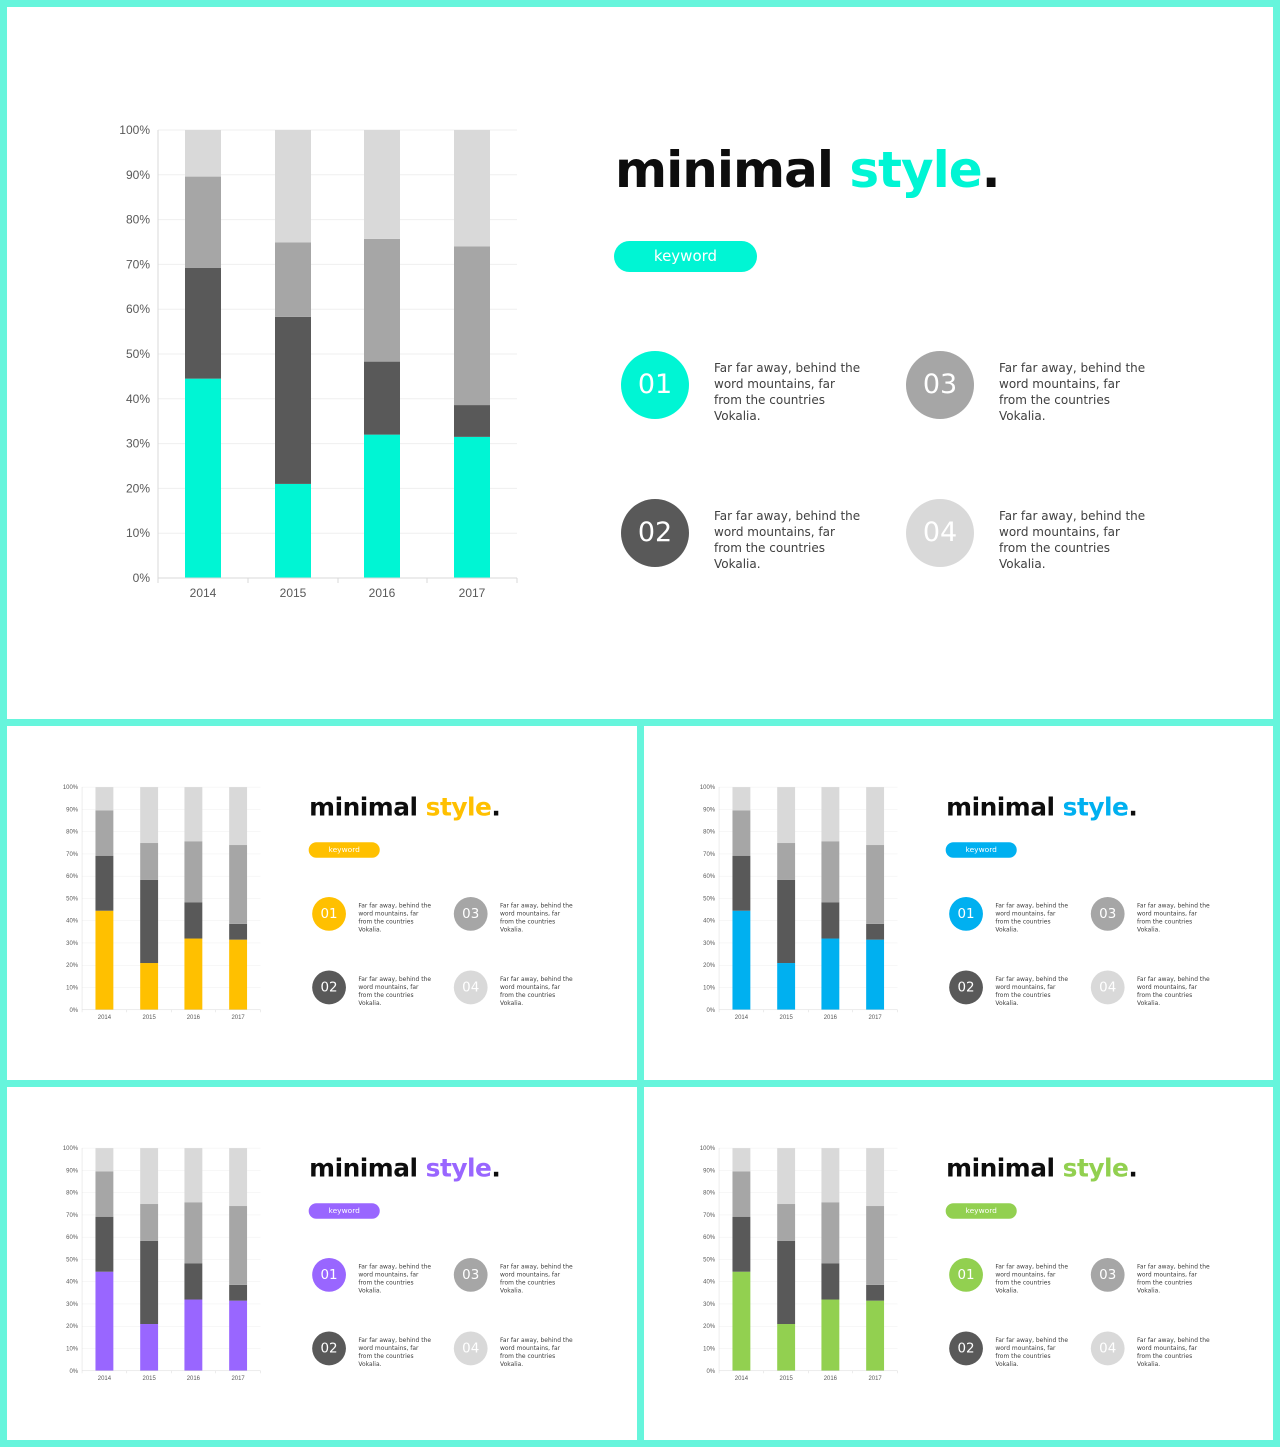  I want to click on y-tick-label: 30%, so click(709, 1305).